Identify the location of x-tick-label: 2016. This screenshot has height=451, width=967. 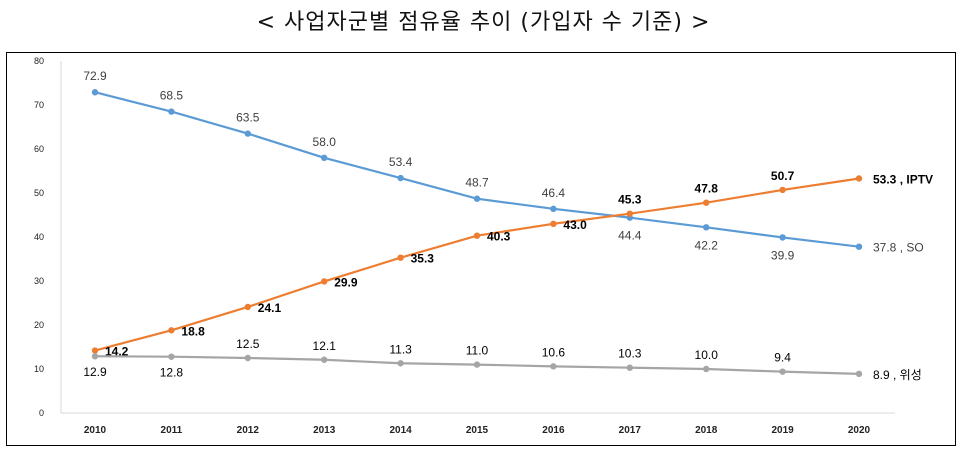
(553, 430).